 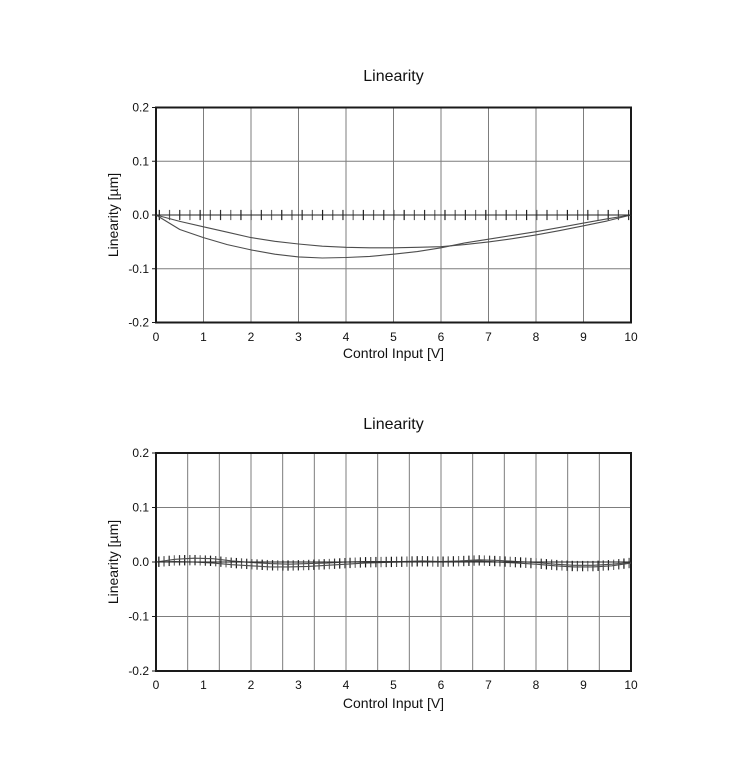 I want to click on open-loop-ascending, so click(x=393, y=236).